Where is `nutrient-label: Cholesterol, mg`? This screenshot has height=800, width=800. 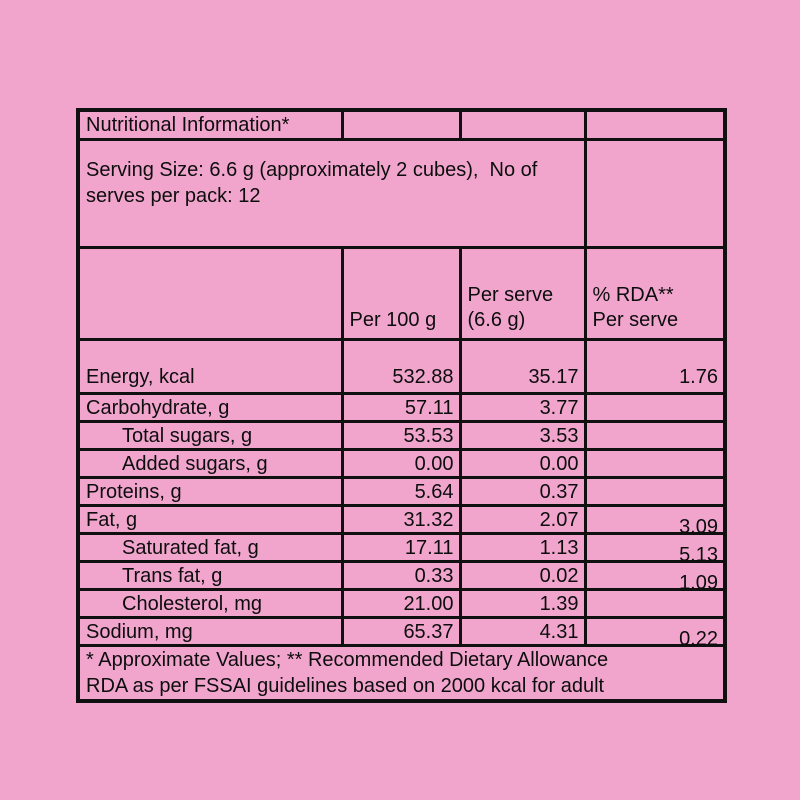 nutrient-label: Cholesterol, mg is located at coordinates (192, 603).